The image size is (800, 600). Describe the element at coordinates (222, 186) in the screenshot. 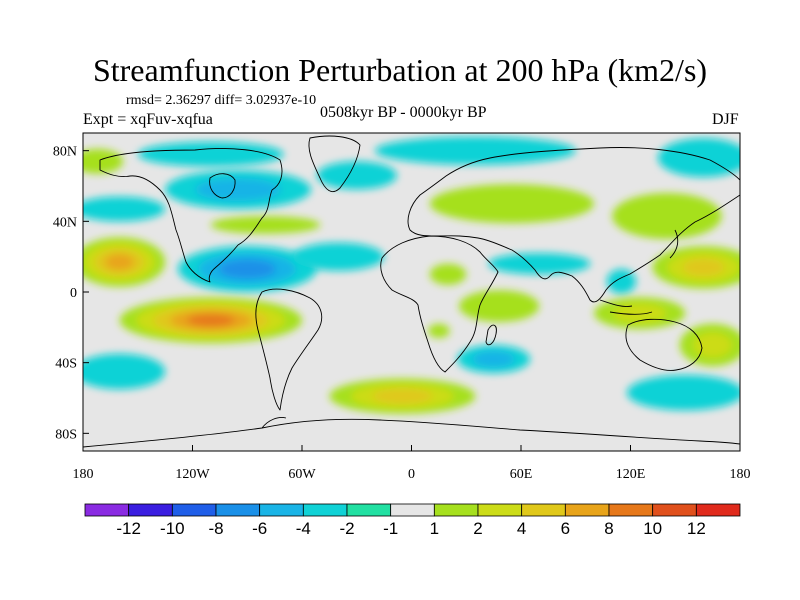

I see `coastline-hudson-bay` at that location.